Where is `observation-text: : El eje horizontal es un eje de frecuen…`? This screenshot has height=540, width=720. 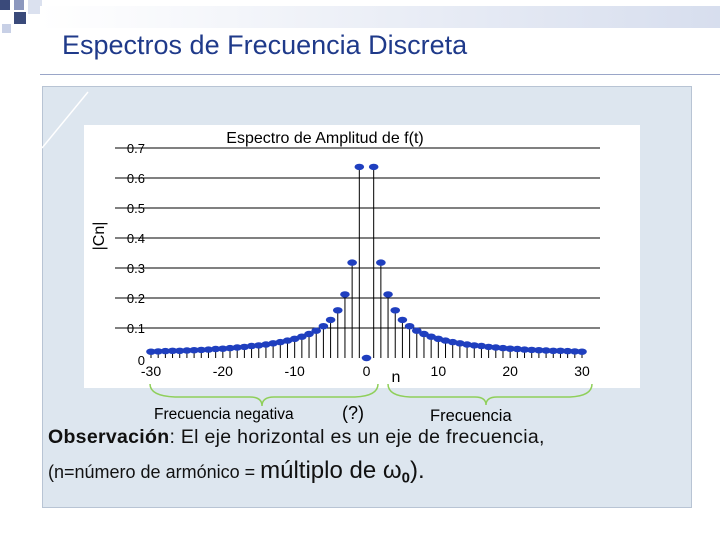 observation-text: : El eje horizontal es un eje de frecuen… is located at coordinates (357, 437).